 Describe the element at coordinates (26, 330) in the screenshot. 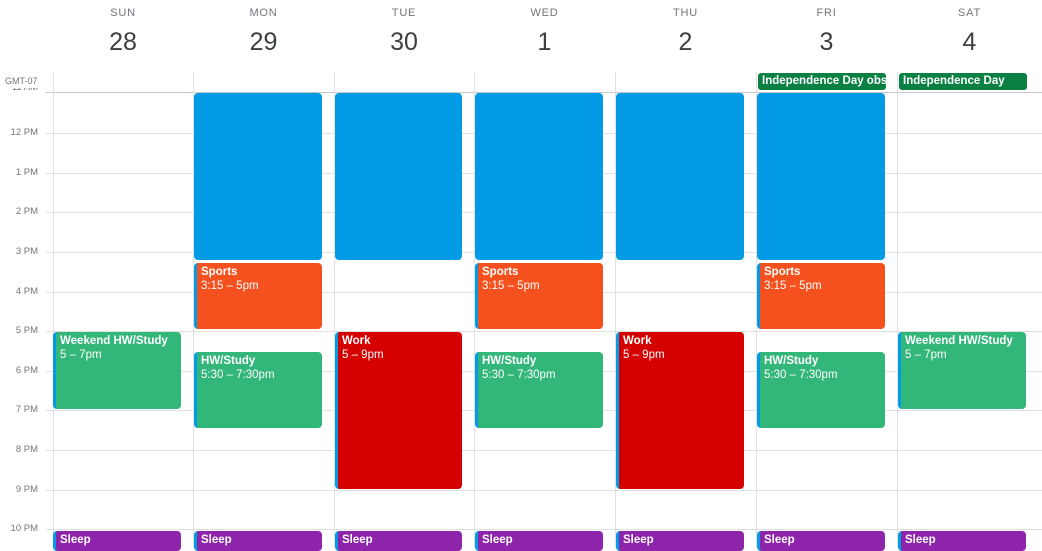

I see `time-label: 5 PM` at that location.